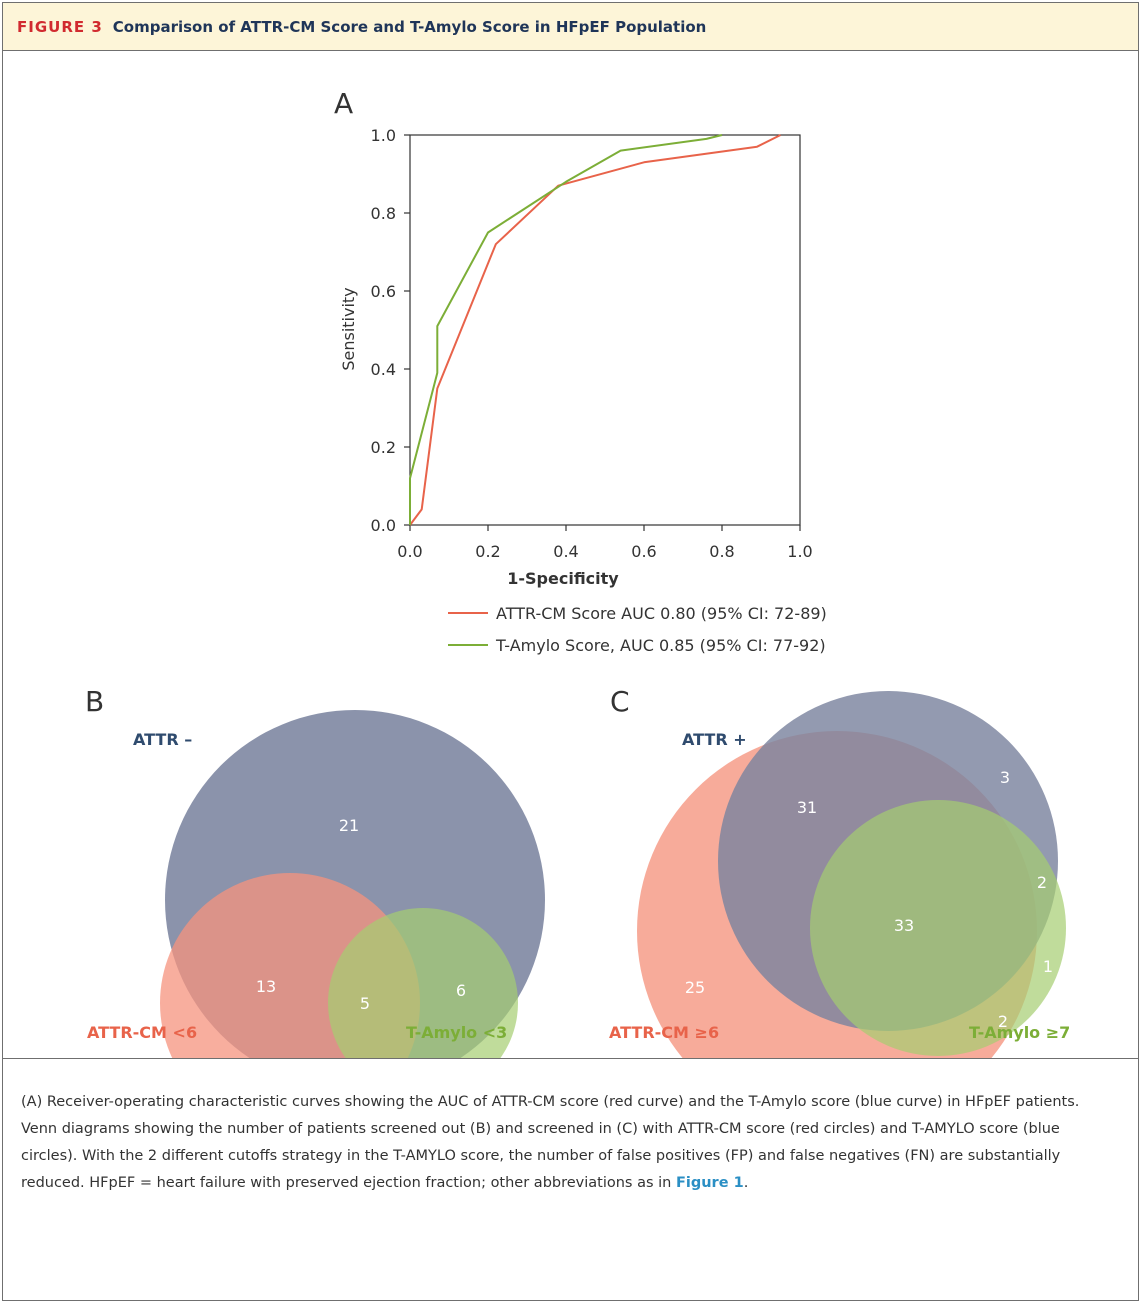  What do you see at coordinates (620, 701) in the screenshot?
I see `panel-c-label: C` at bounding box center [620, 701].